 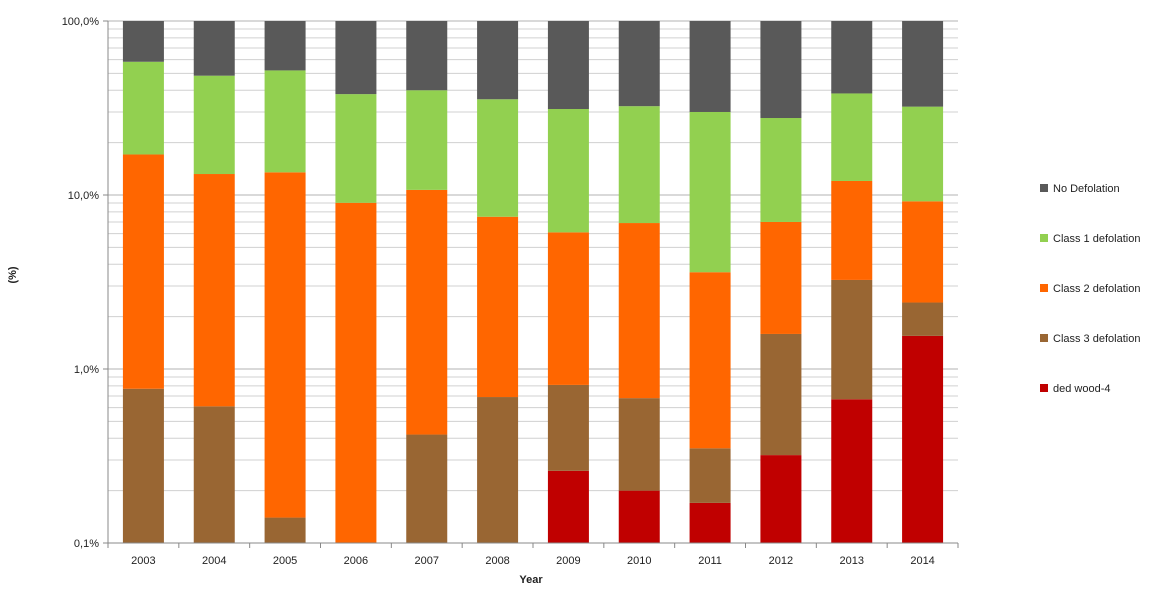 I want to click on bar-segment-no-defolation-2010, so click(x=639, y=64).